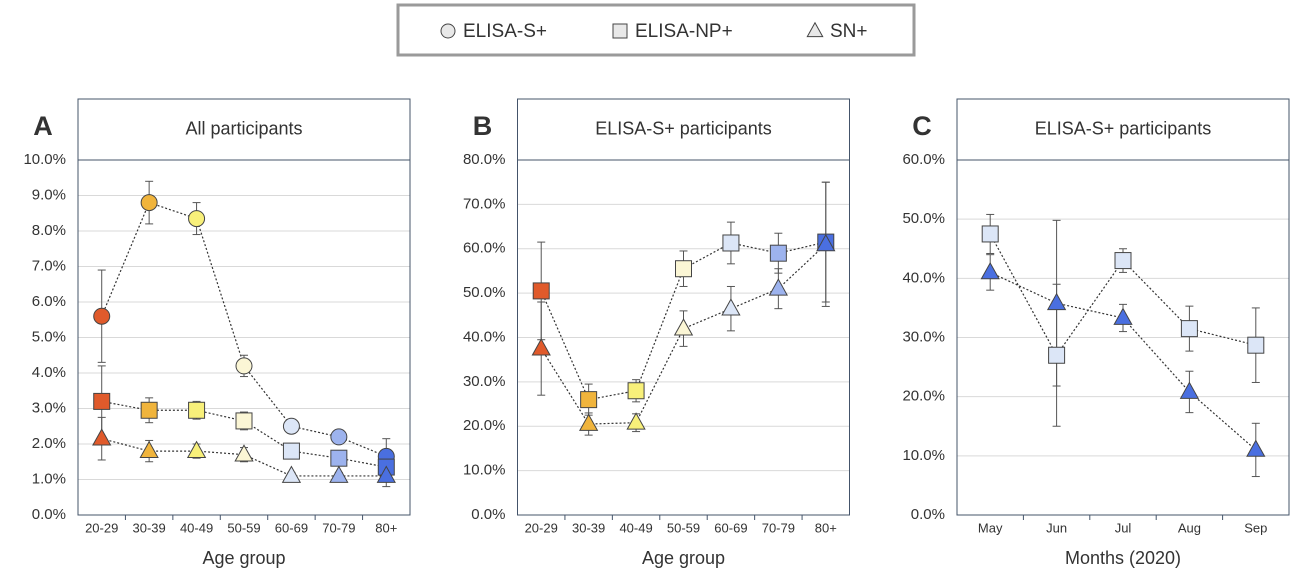 The image size is (1293, 571). What do you see at coordinates (684, 31) in the screenshot?
I see `legend-label: ELISA-NP+` at bounding box center [684, 31].